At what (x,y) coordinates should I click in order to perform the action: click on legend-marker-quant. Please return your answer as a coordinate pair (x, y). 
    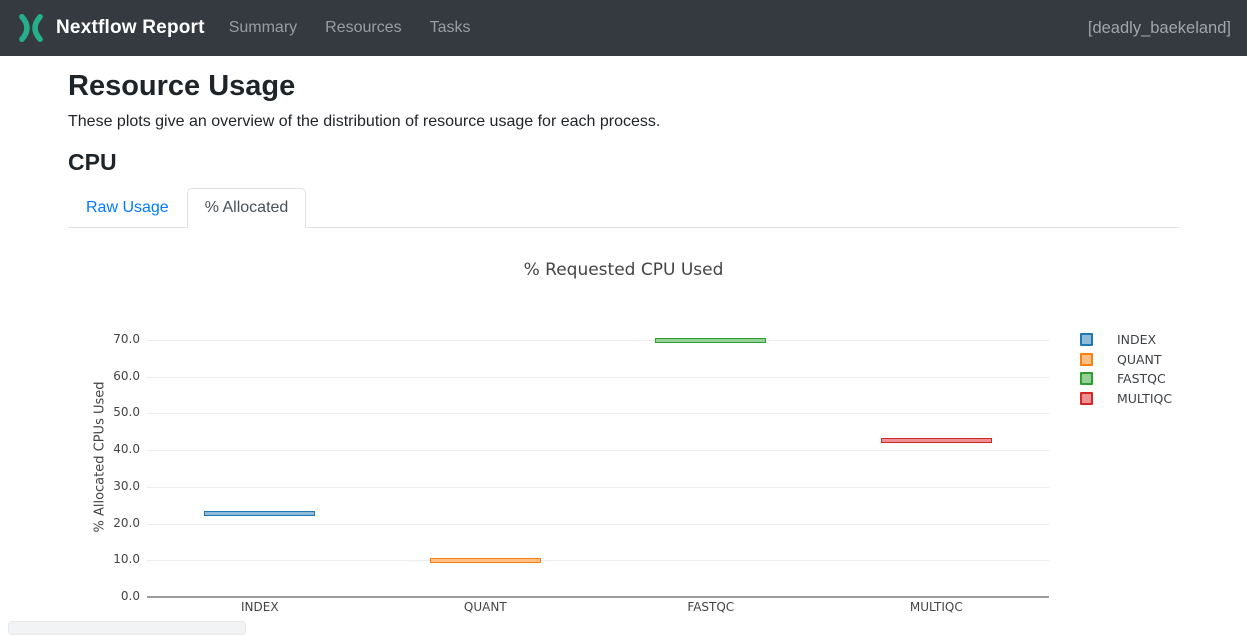
    Looking at the image, I should click on (1086, 359).